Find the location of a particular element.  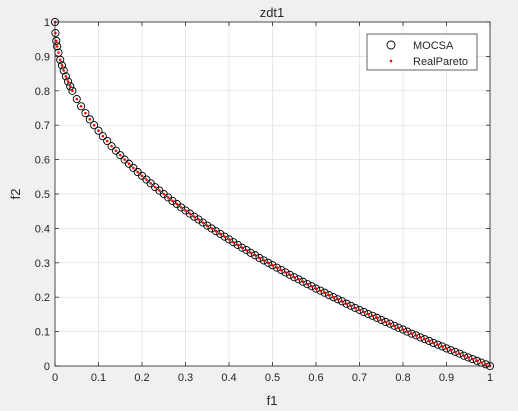

y-tick-label: 1 is located at coordinates (47, 23).